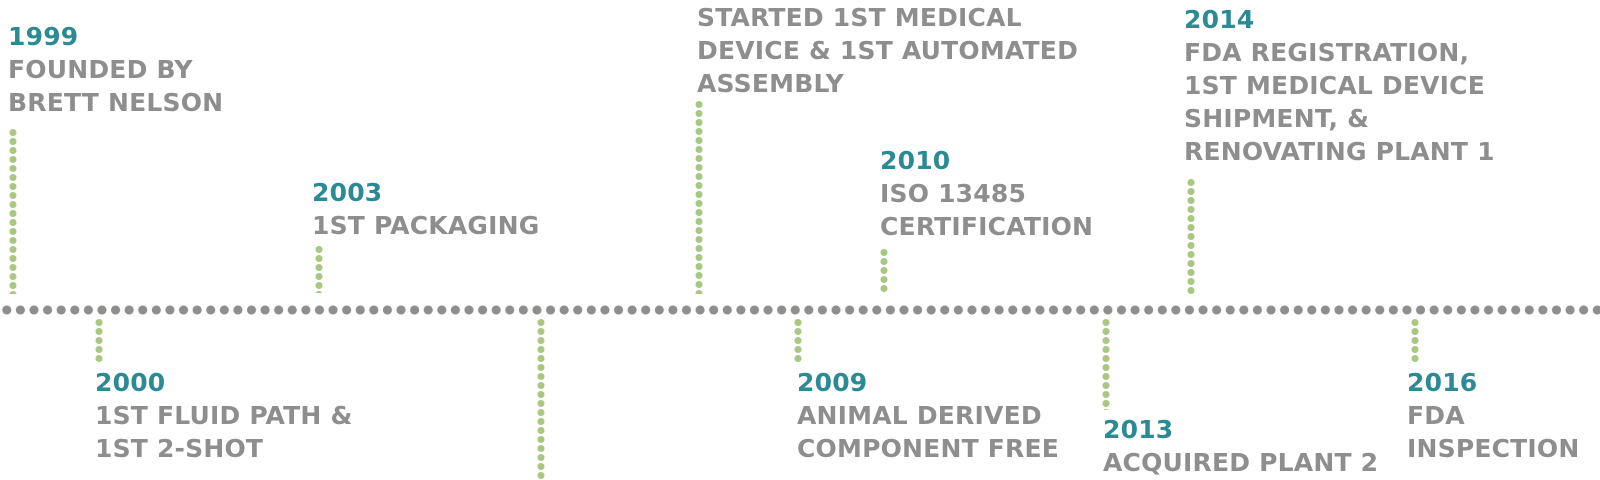  I want to click on milestone-year: 2016, so click(1442, 382).